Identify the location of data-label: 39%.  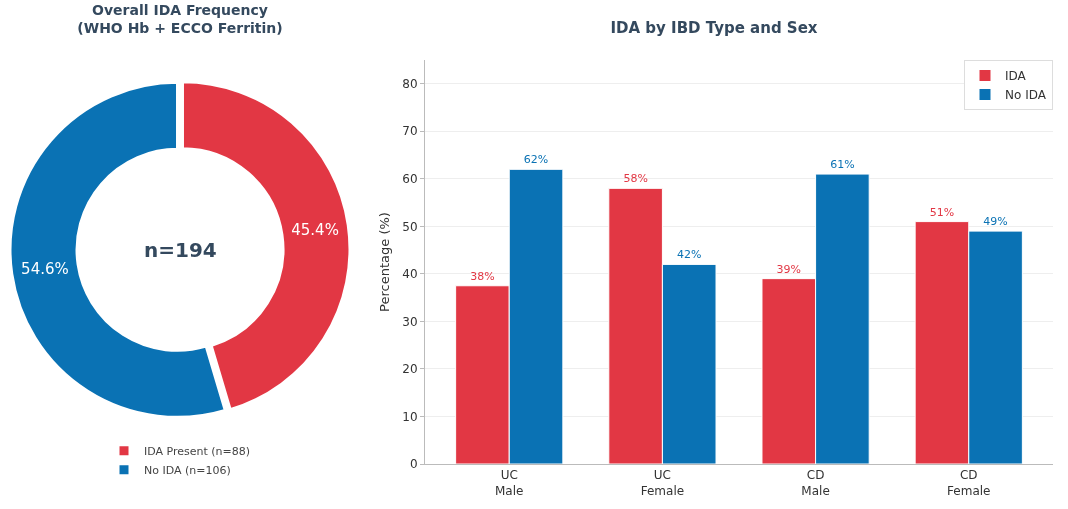
(789, 269).